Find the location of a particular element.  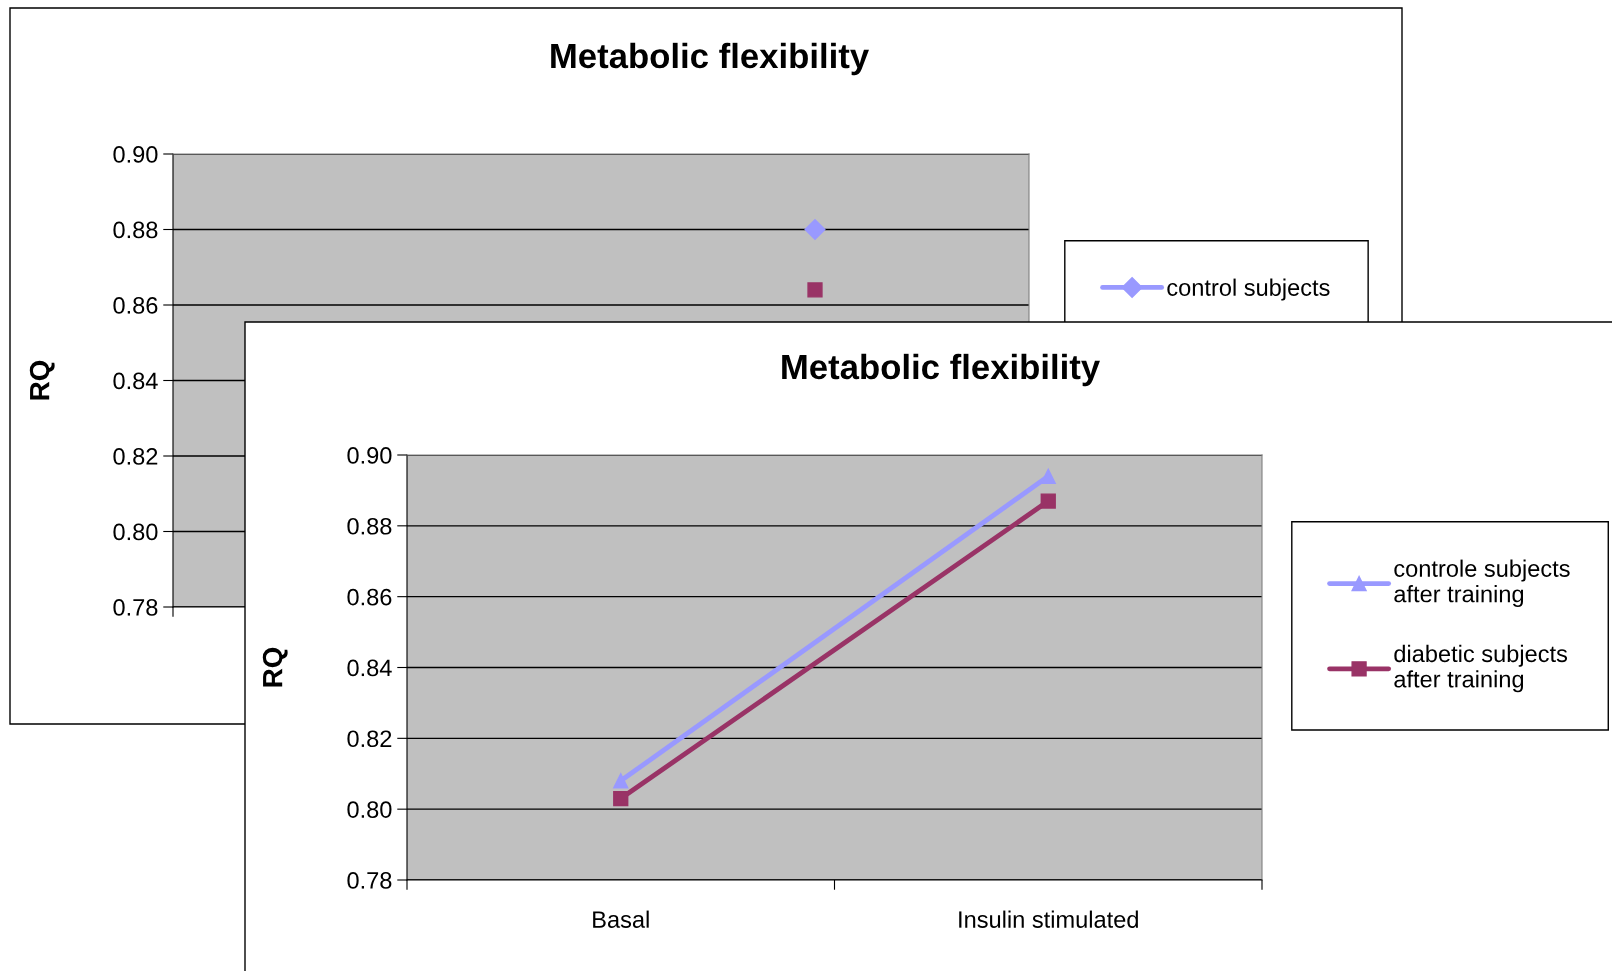

x-tick-label: Insulin stimulated is located at coordinates (1048, 919).